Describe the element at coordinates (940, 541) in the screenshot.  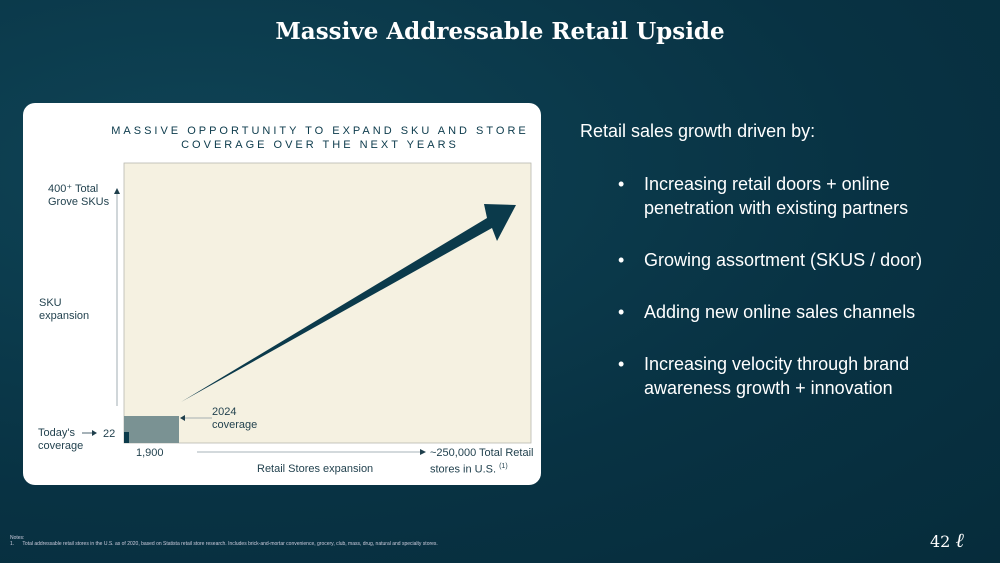
I see `page-number: 42` at that location.